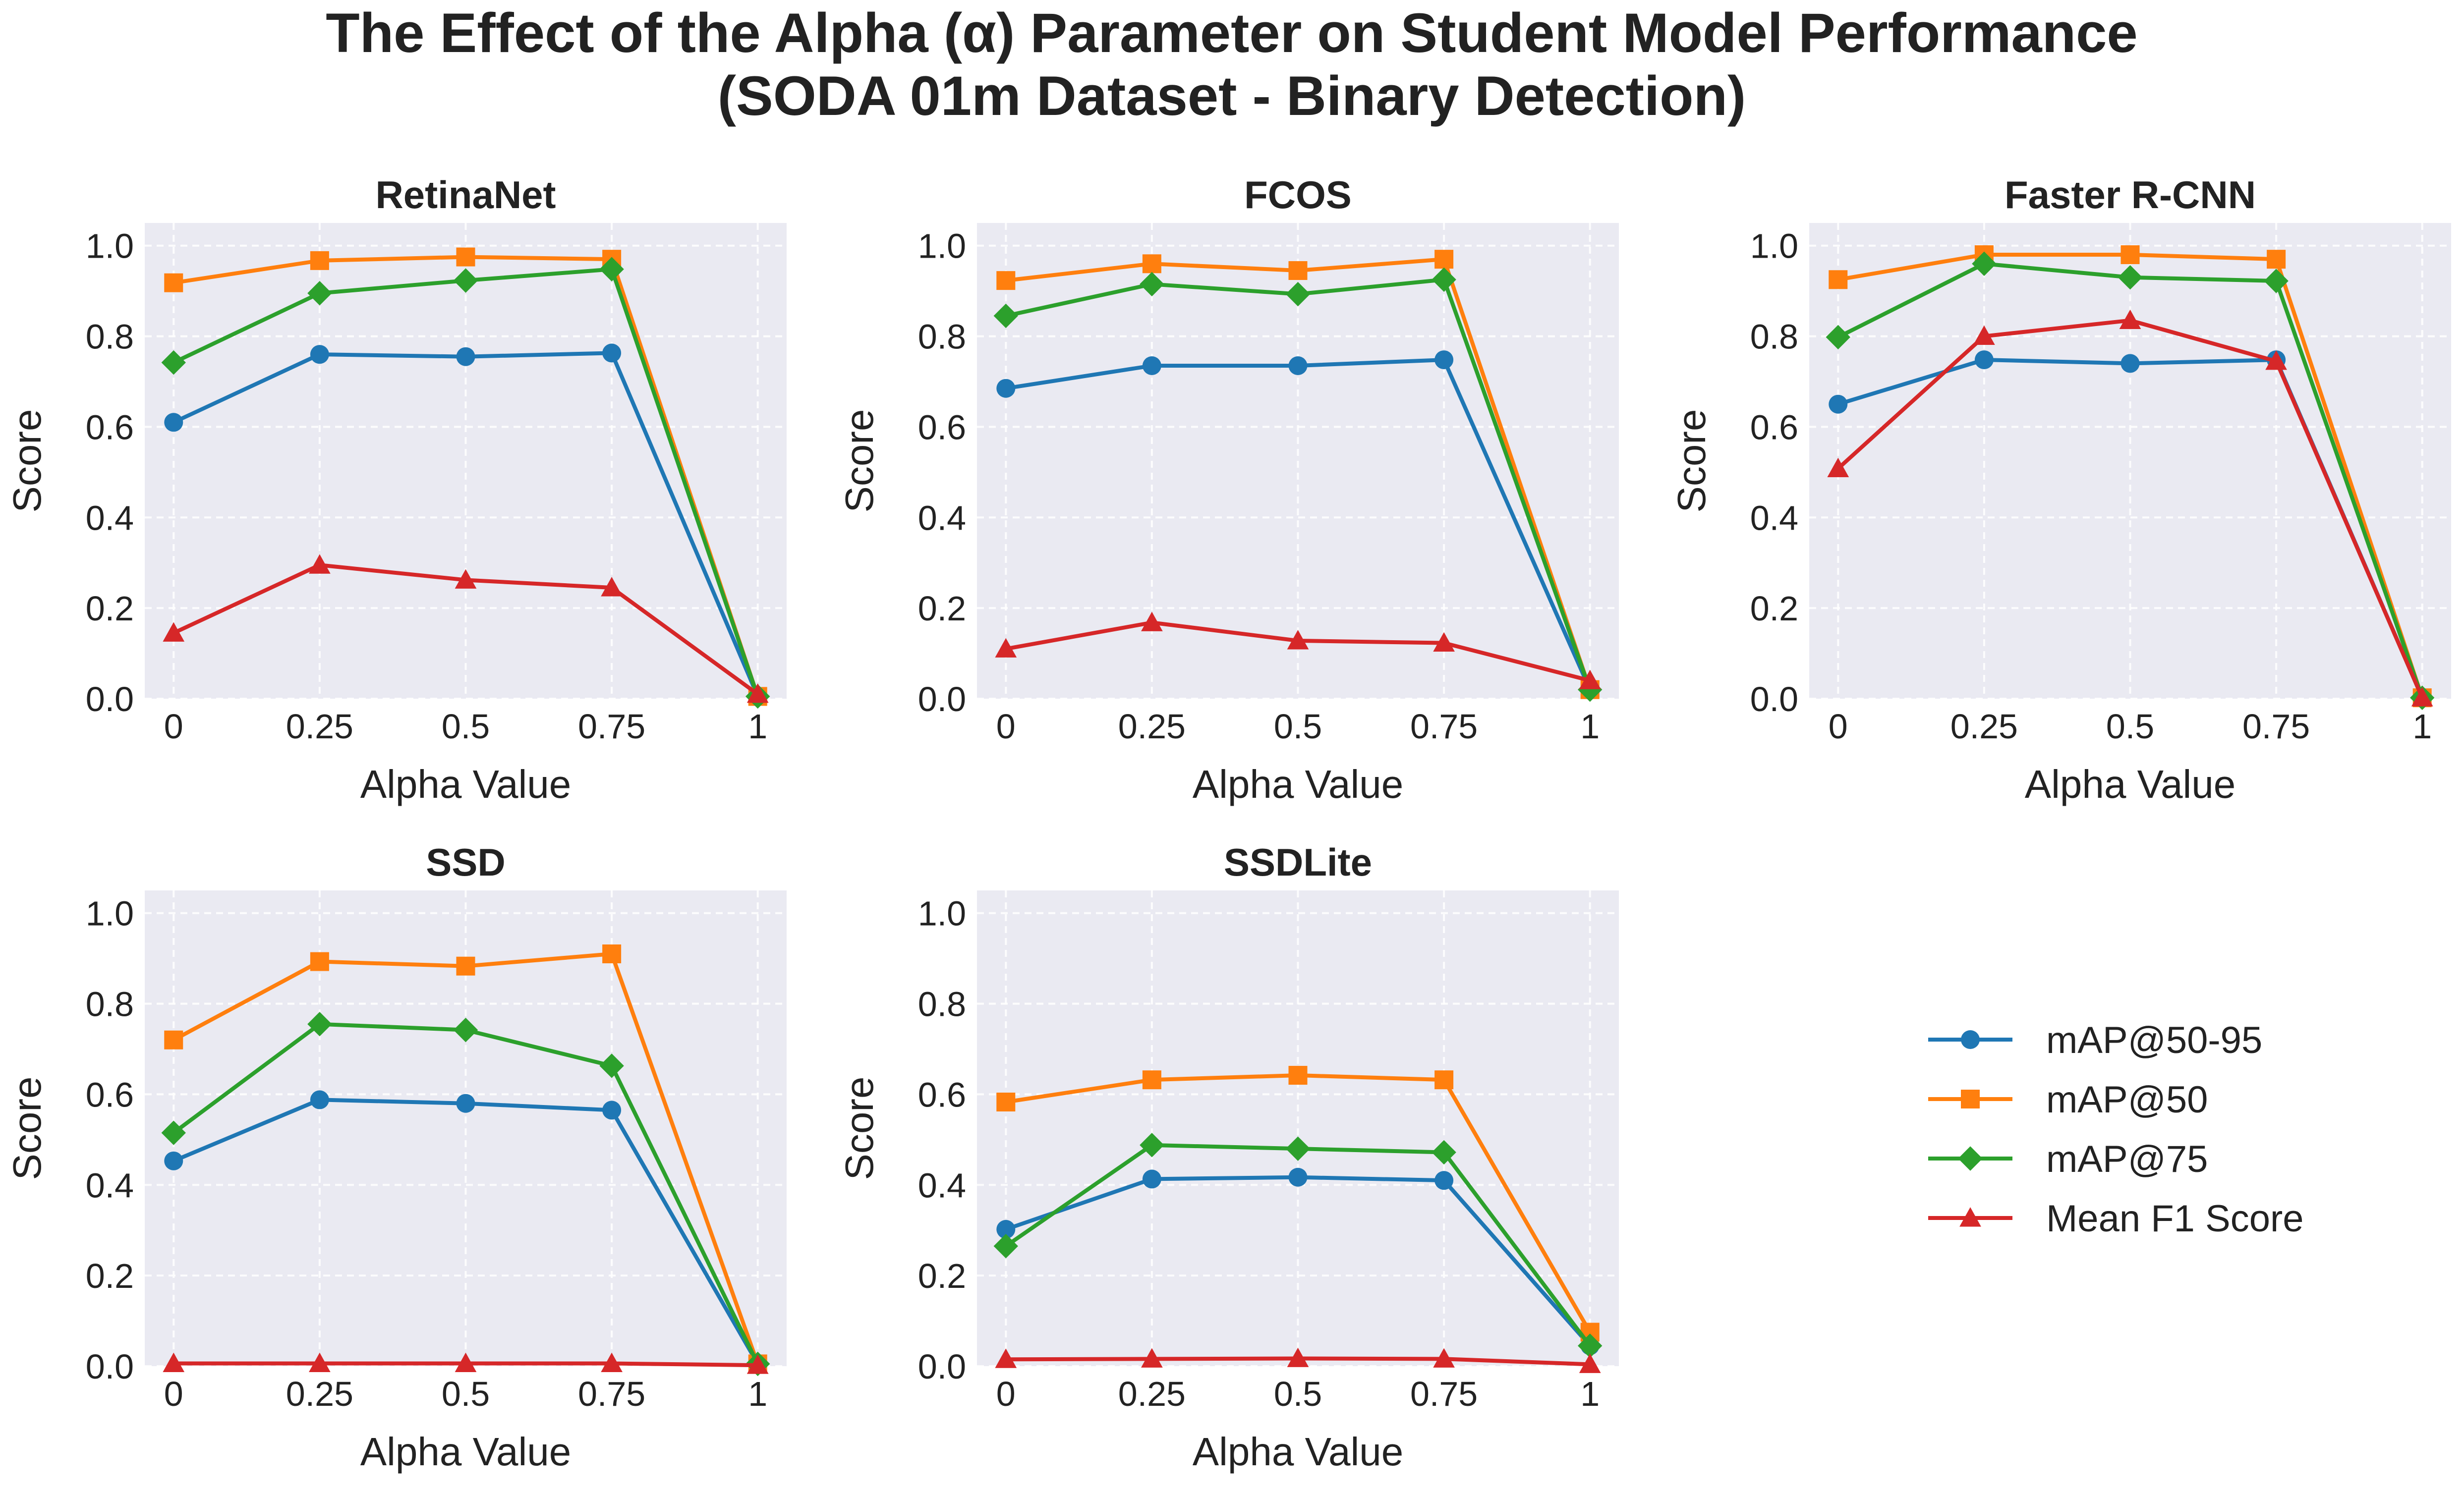  Describe the element at coordinates (1444, 1394) in the screenshot. I see `x-tick-label: 0.75` at that location.